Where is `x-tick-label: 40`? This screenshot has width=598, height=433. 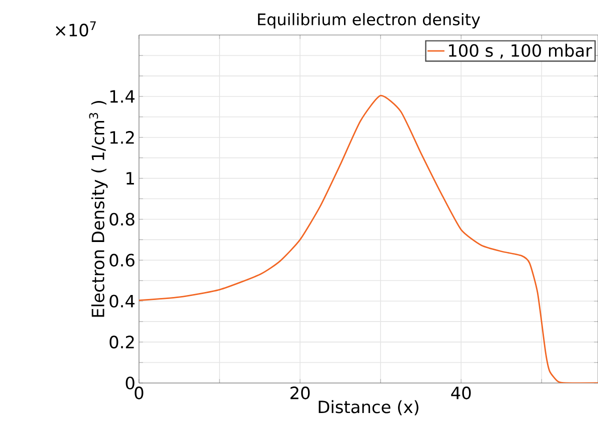
x-tick-label: 40 is located at coordinates (461, 393).